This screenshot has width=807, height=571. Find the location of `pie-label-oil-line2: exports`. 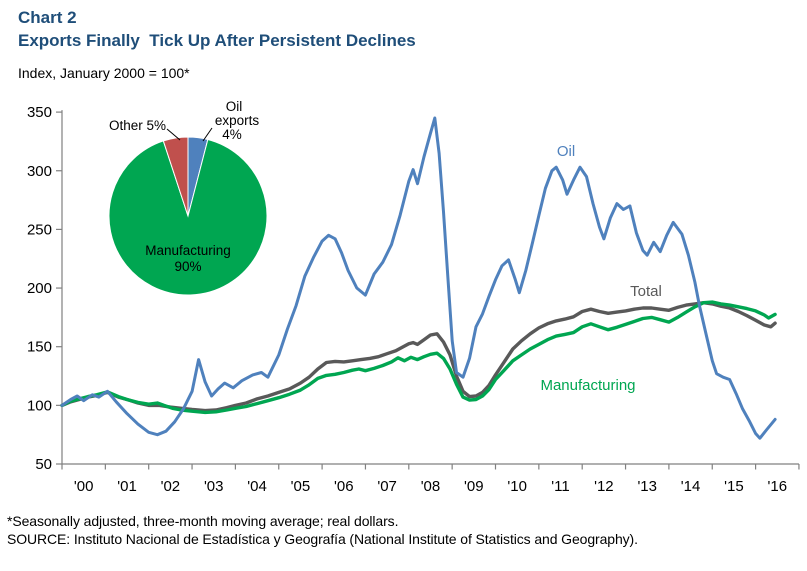

pie-label-oil-line2: exports is located at coordinates (237, 120).